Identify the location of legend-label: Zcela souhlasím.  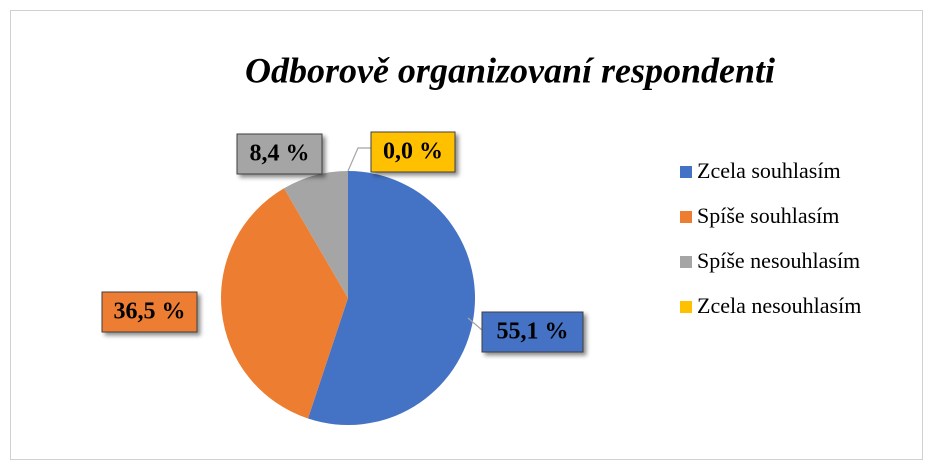
(769, 170).